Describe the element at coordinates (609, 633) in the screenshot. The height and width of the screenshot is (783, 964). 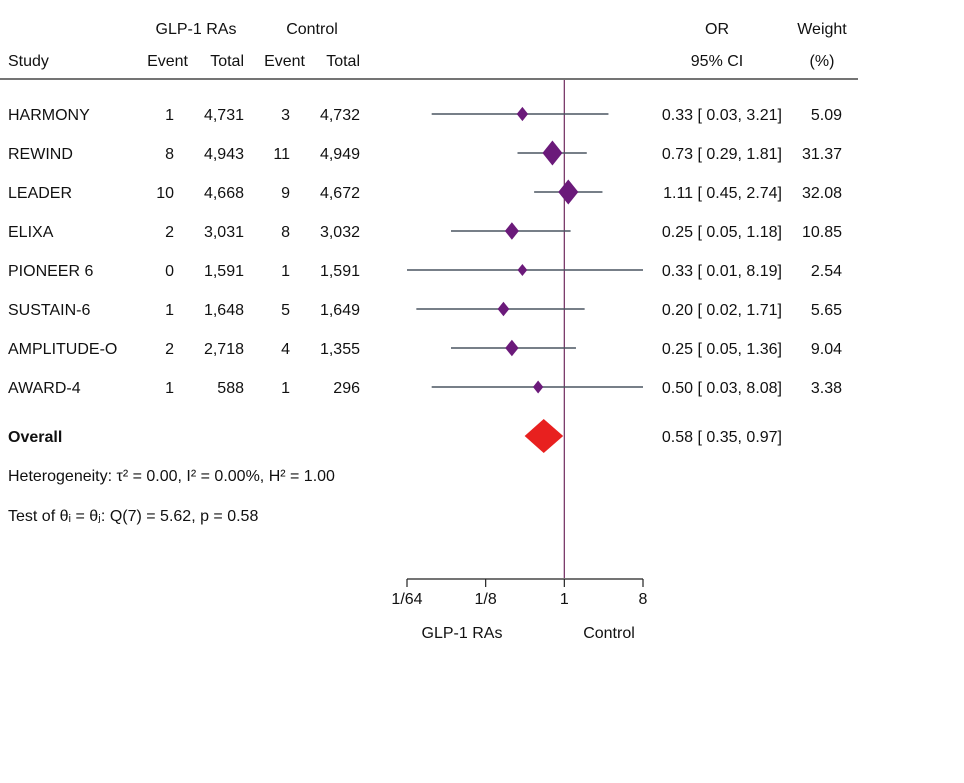
I see `axis-label-right: Control` at that location.